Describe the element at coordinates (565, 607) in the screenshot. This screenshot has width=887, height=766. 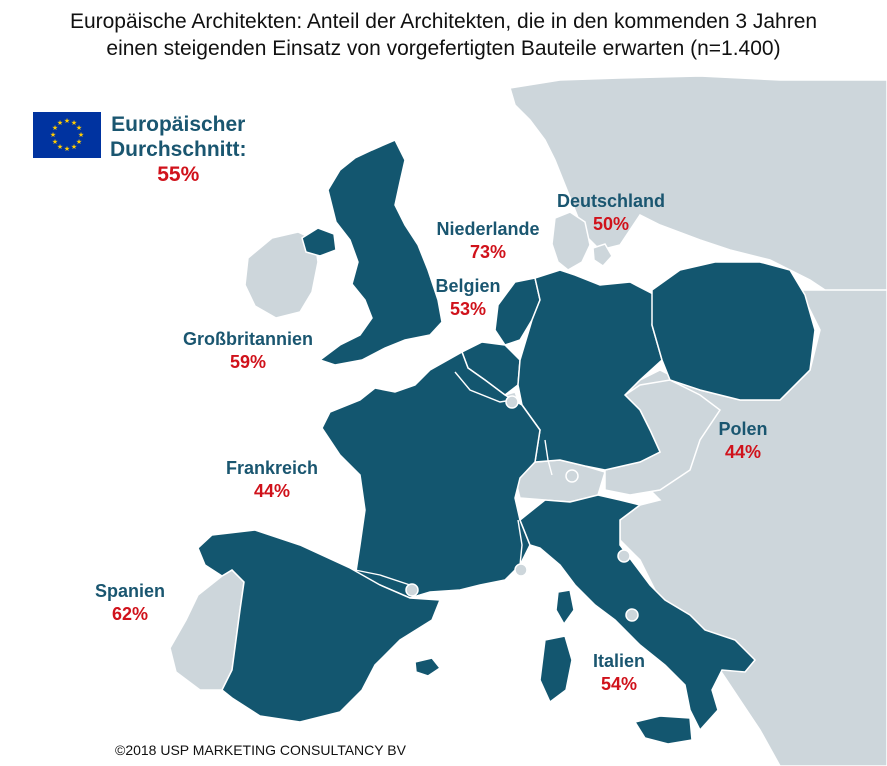
I see `corsica` at that location.